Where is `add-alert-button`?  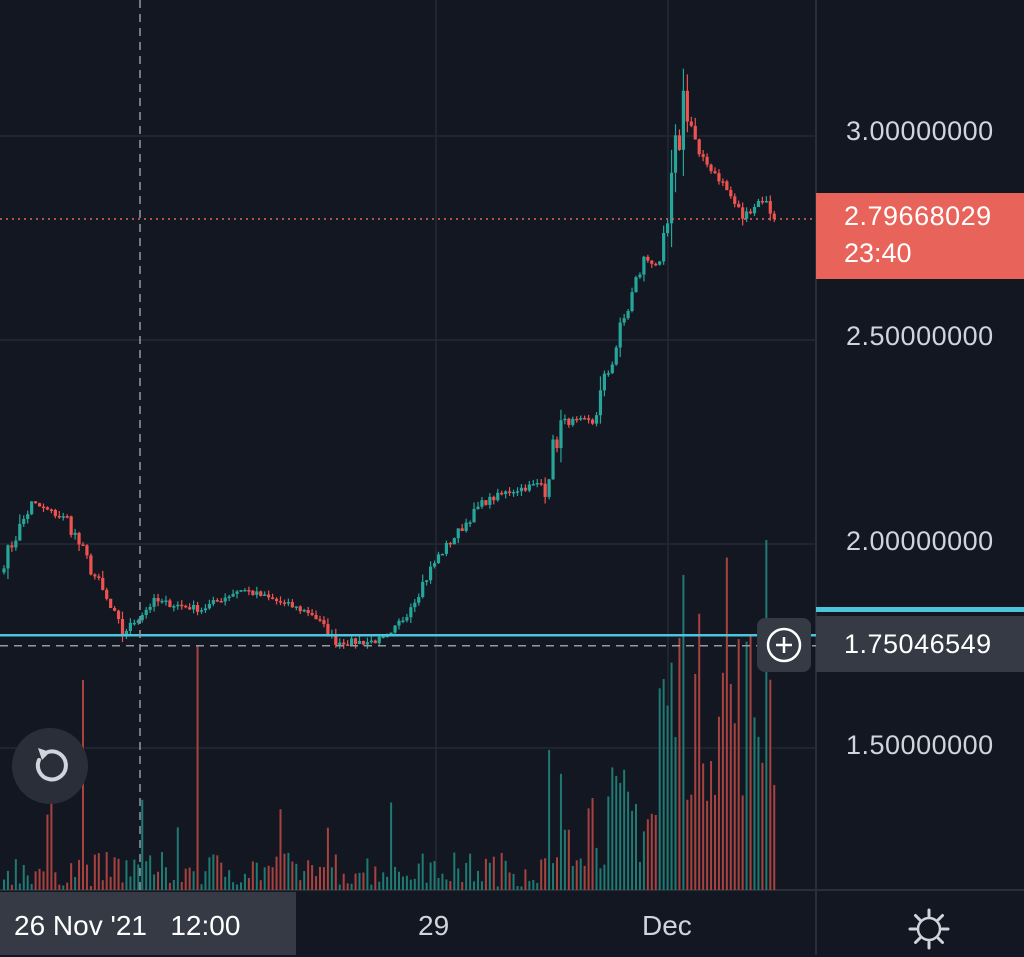
add-alert-button is located at coordinates (784, 645).